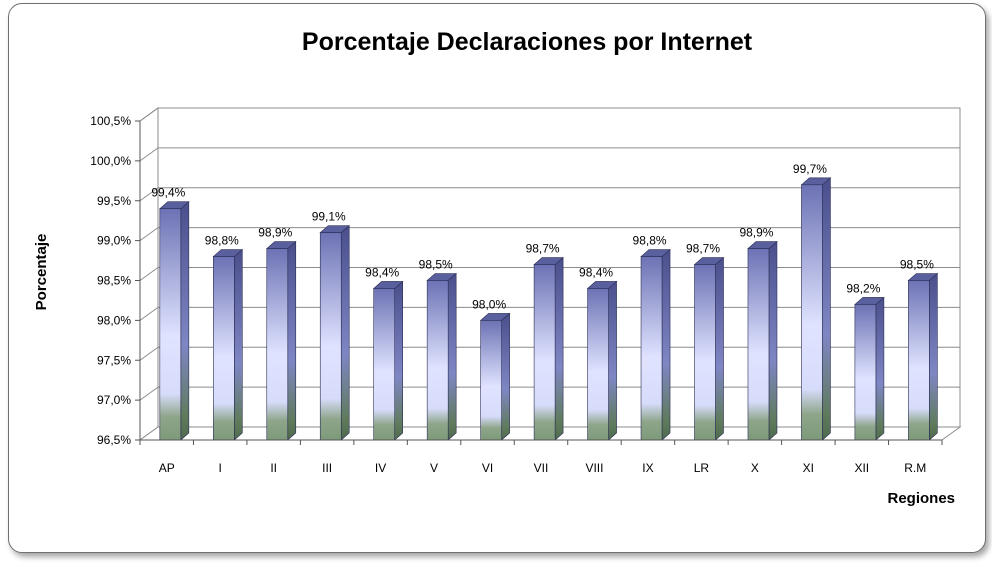  What do you see at coordinates (110, 161) in the screenshot?
I see `y-tick-label: 100,0%` at bounding box center [110, 161].